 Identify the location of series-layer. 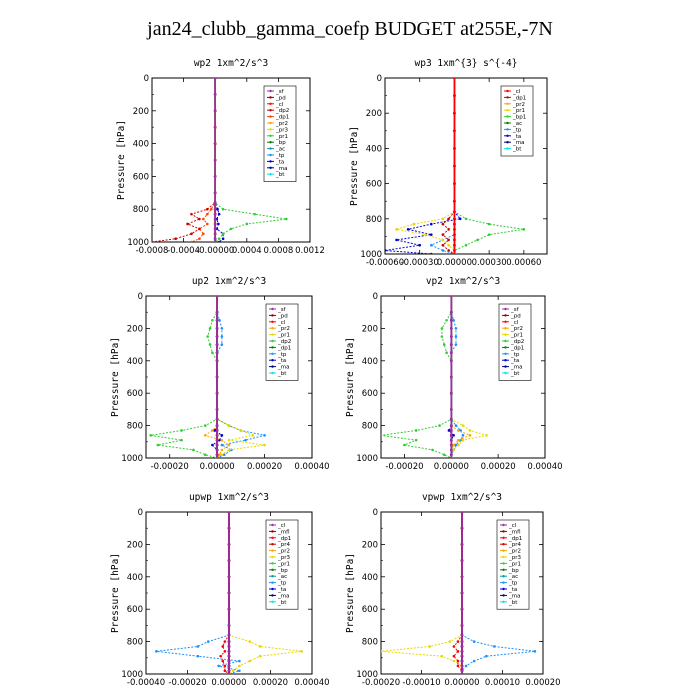
(459, 593).